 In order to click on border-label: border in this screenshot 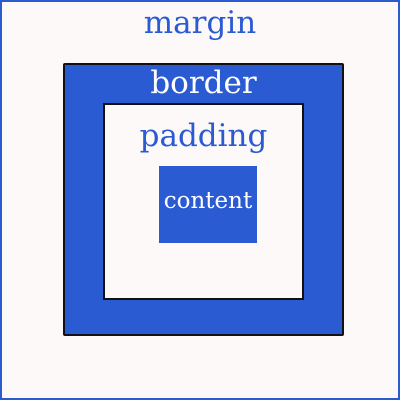, I will do `click(203, 83)`.